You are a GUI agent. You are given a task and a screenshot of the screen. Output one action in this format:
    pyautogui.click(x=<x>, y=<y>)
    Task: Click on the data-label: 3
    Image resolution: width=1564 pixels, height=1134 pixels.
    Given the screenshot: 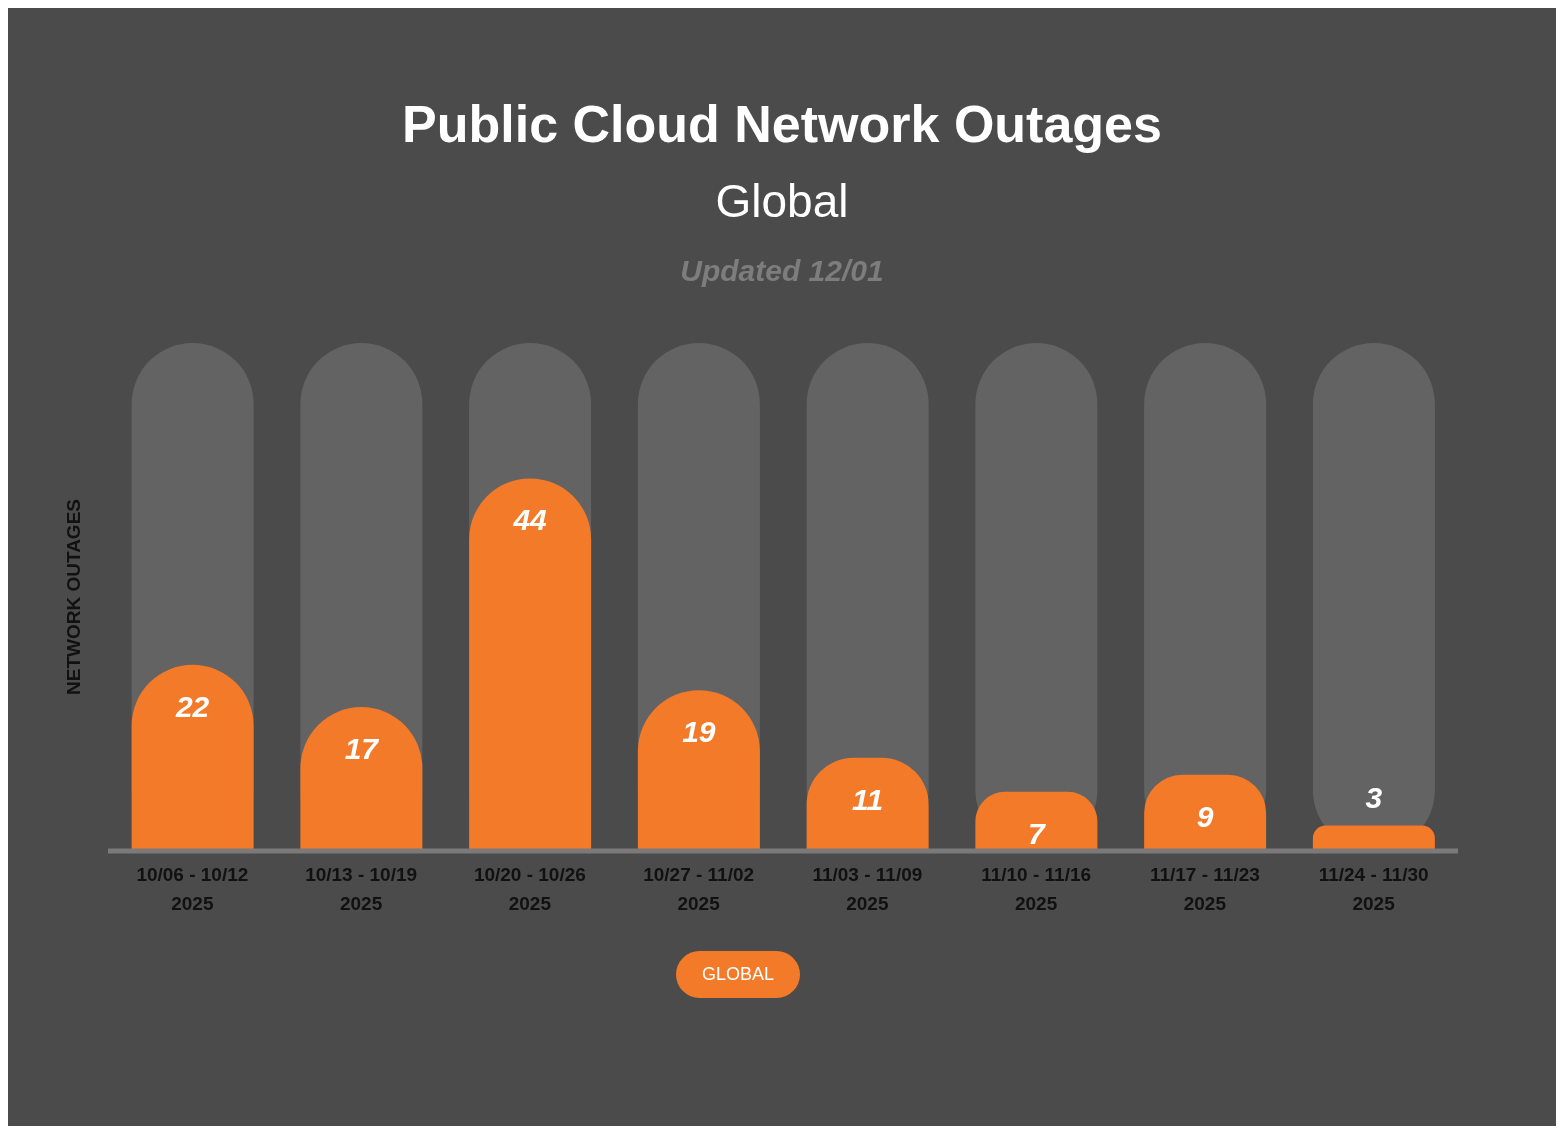 What is the action you would take?
    pyautogui.click(x=1374, y=797)
    